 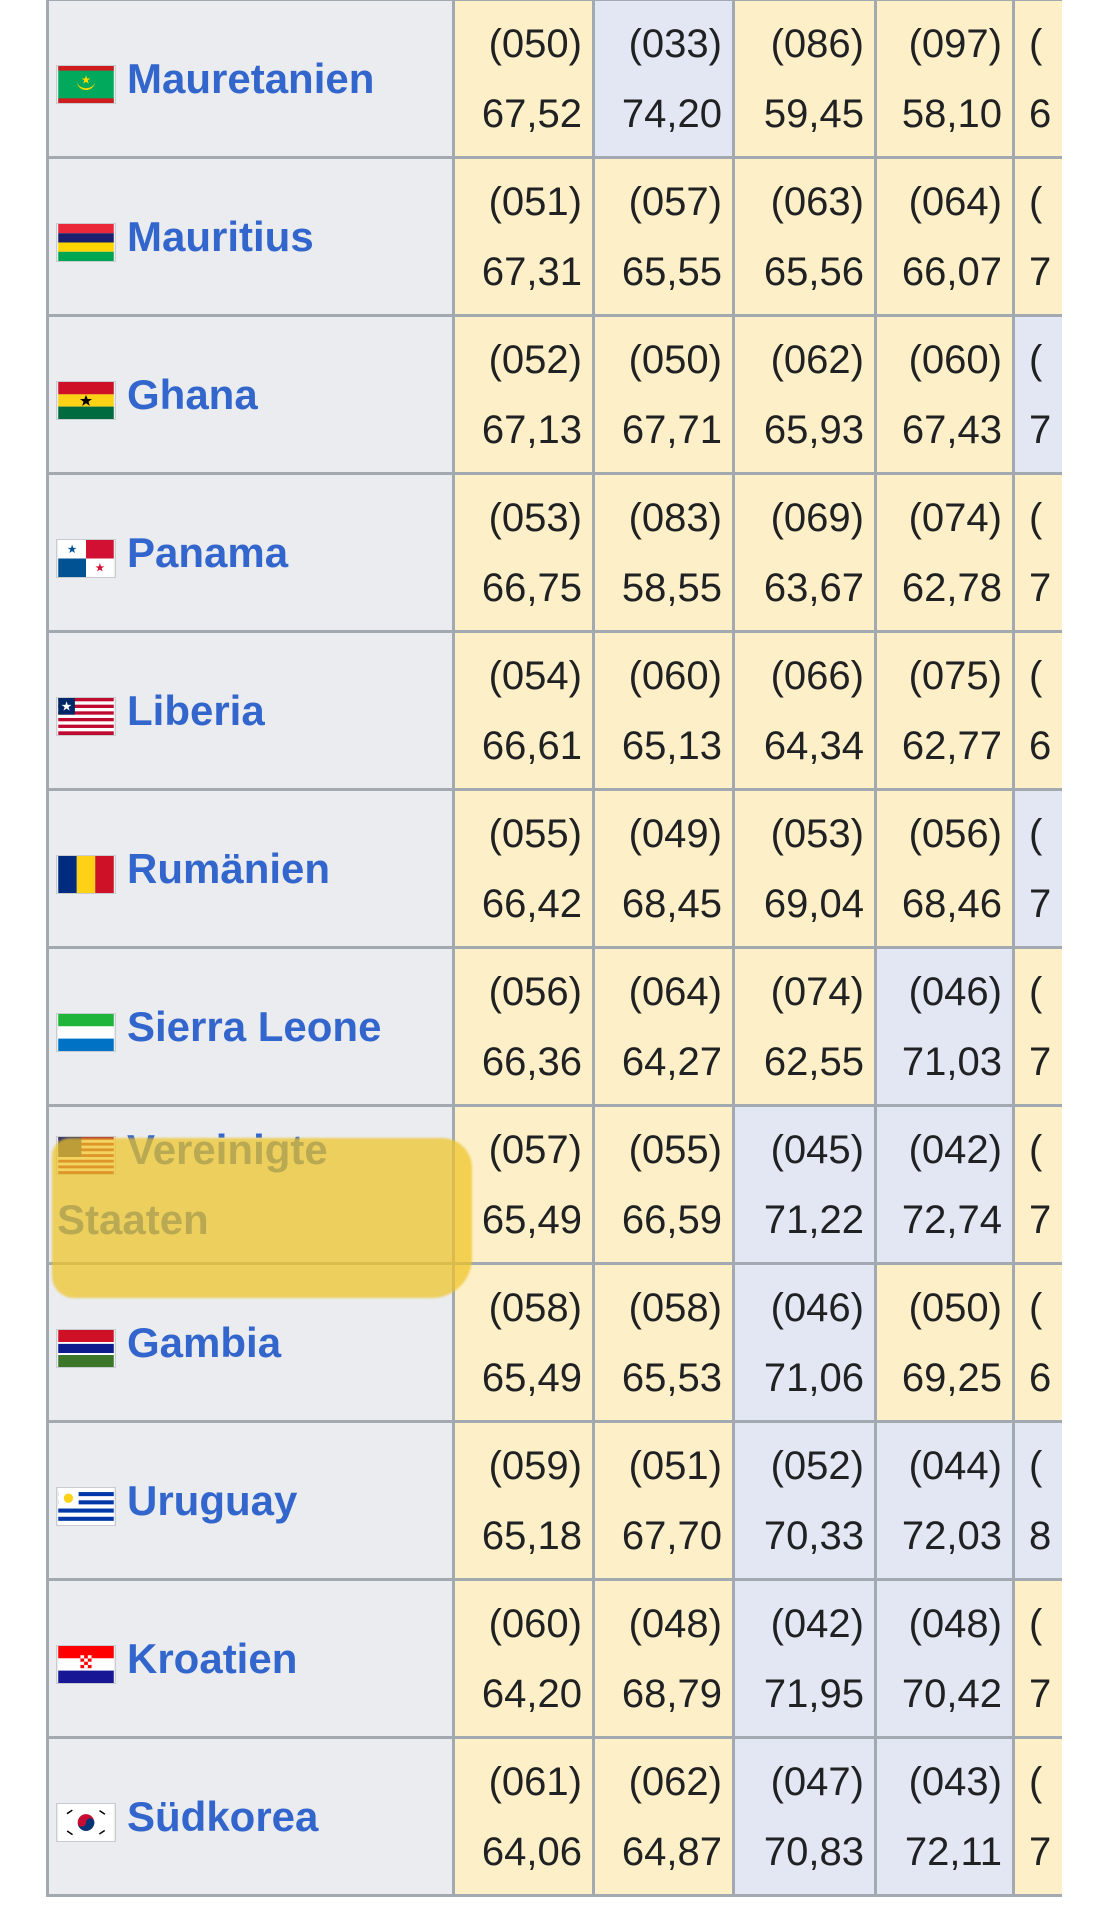 I want to click on page-edge, so click(x=1086, y=960).